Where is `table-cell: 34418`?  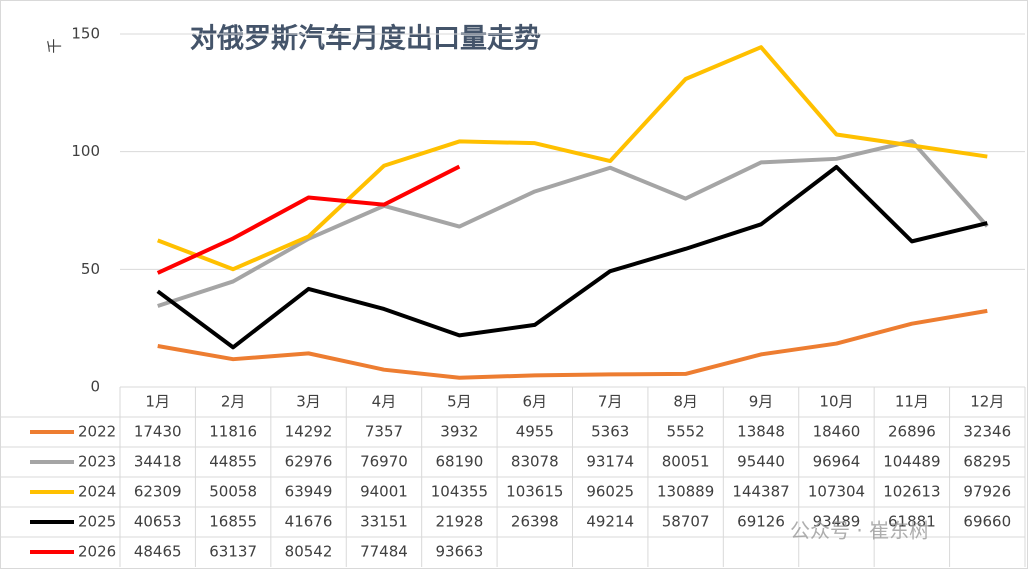
table-cell: 34418 is located at coordinates (158, 462).